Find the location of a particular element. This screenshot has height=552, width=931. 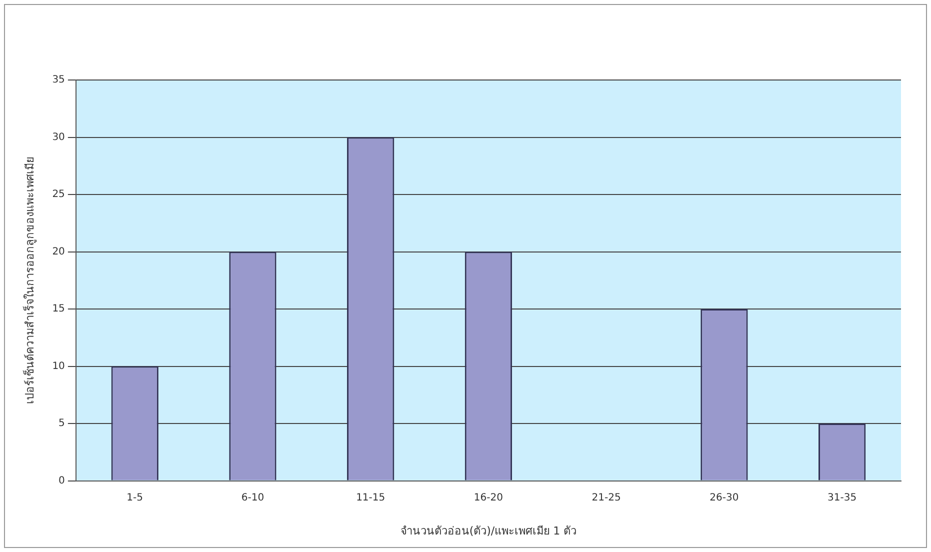

x-tick-label: 21-25 is located at coordinates (606, 498).